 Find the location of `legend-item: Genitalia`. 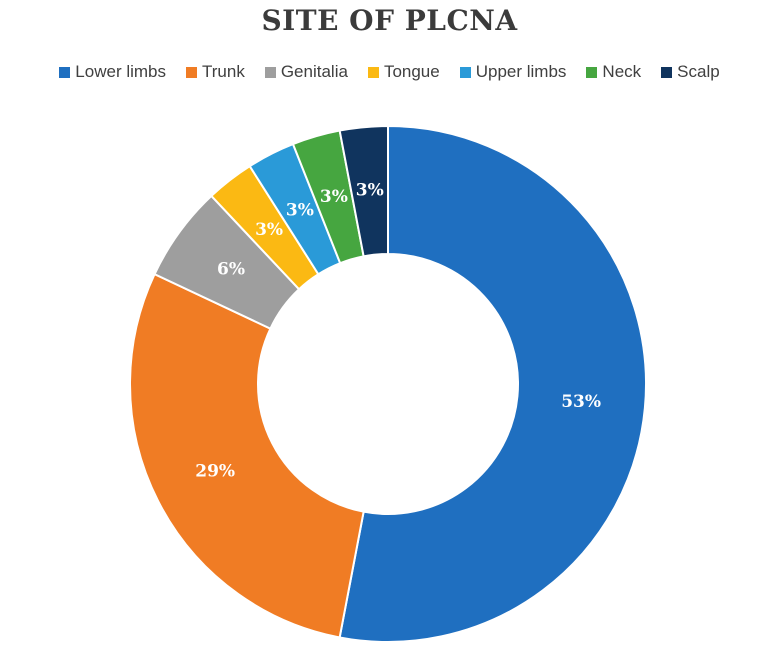

legend-item: Genitalia is located at coordinates (306, 72).